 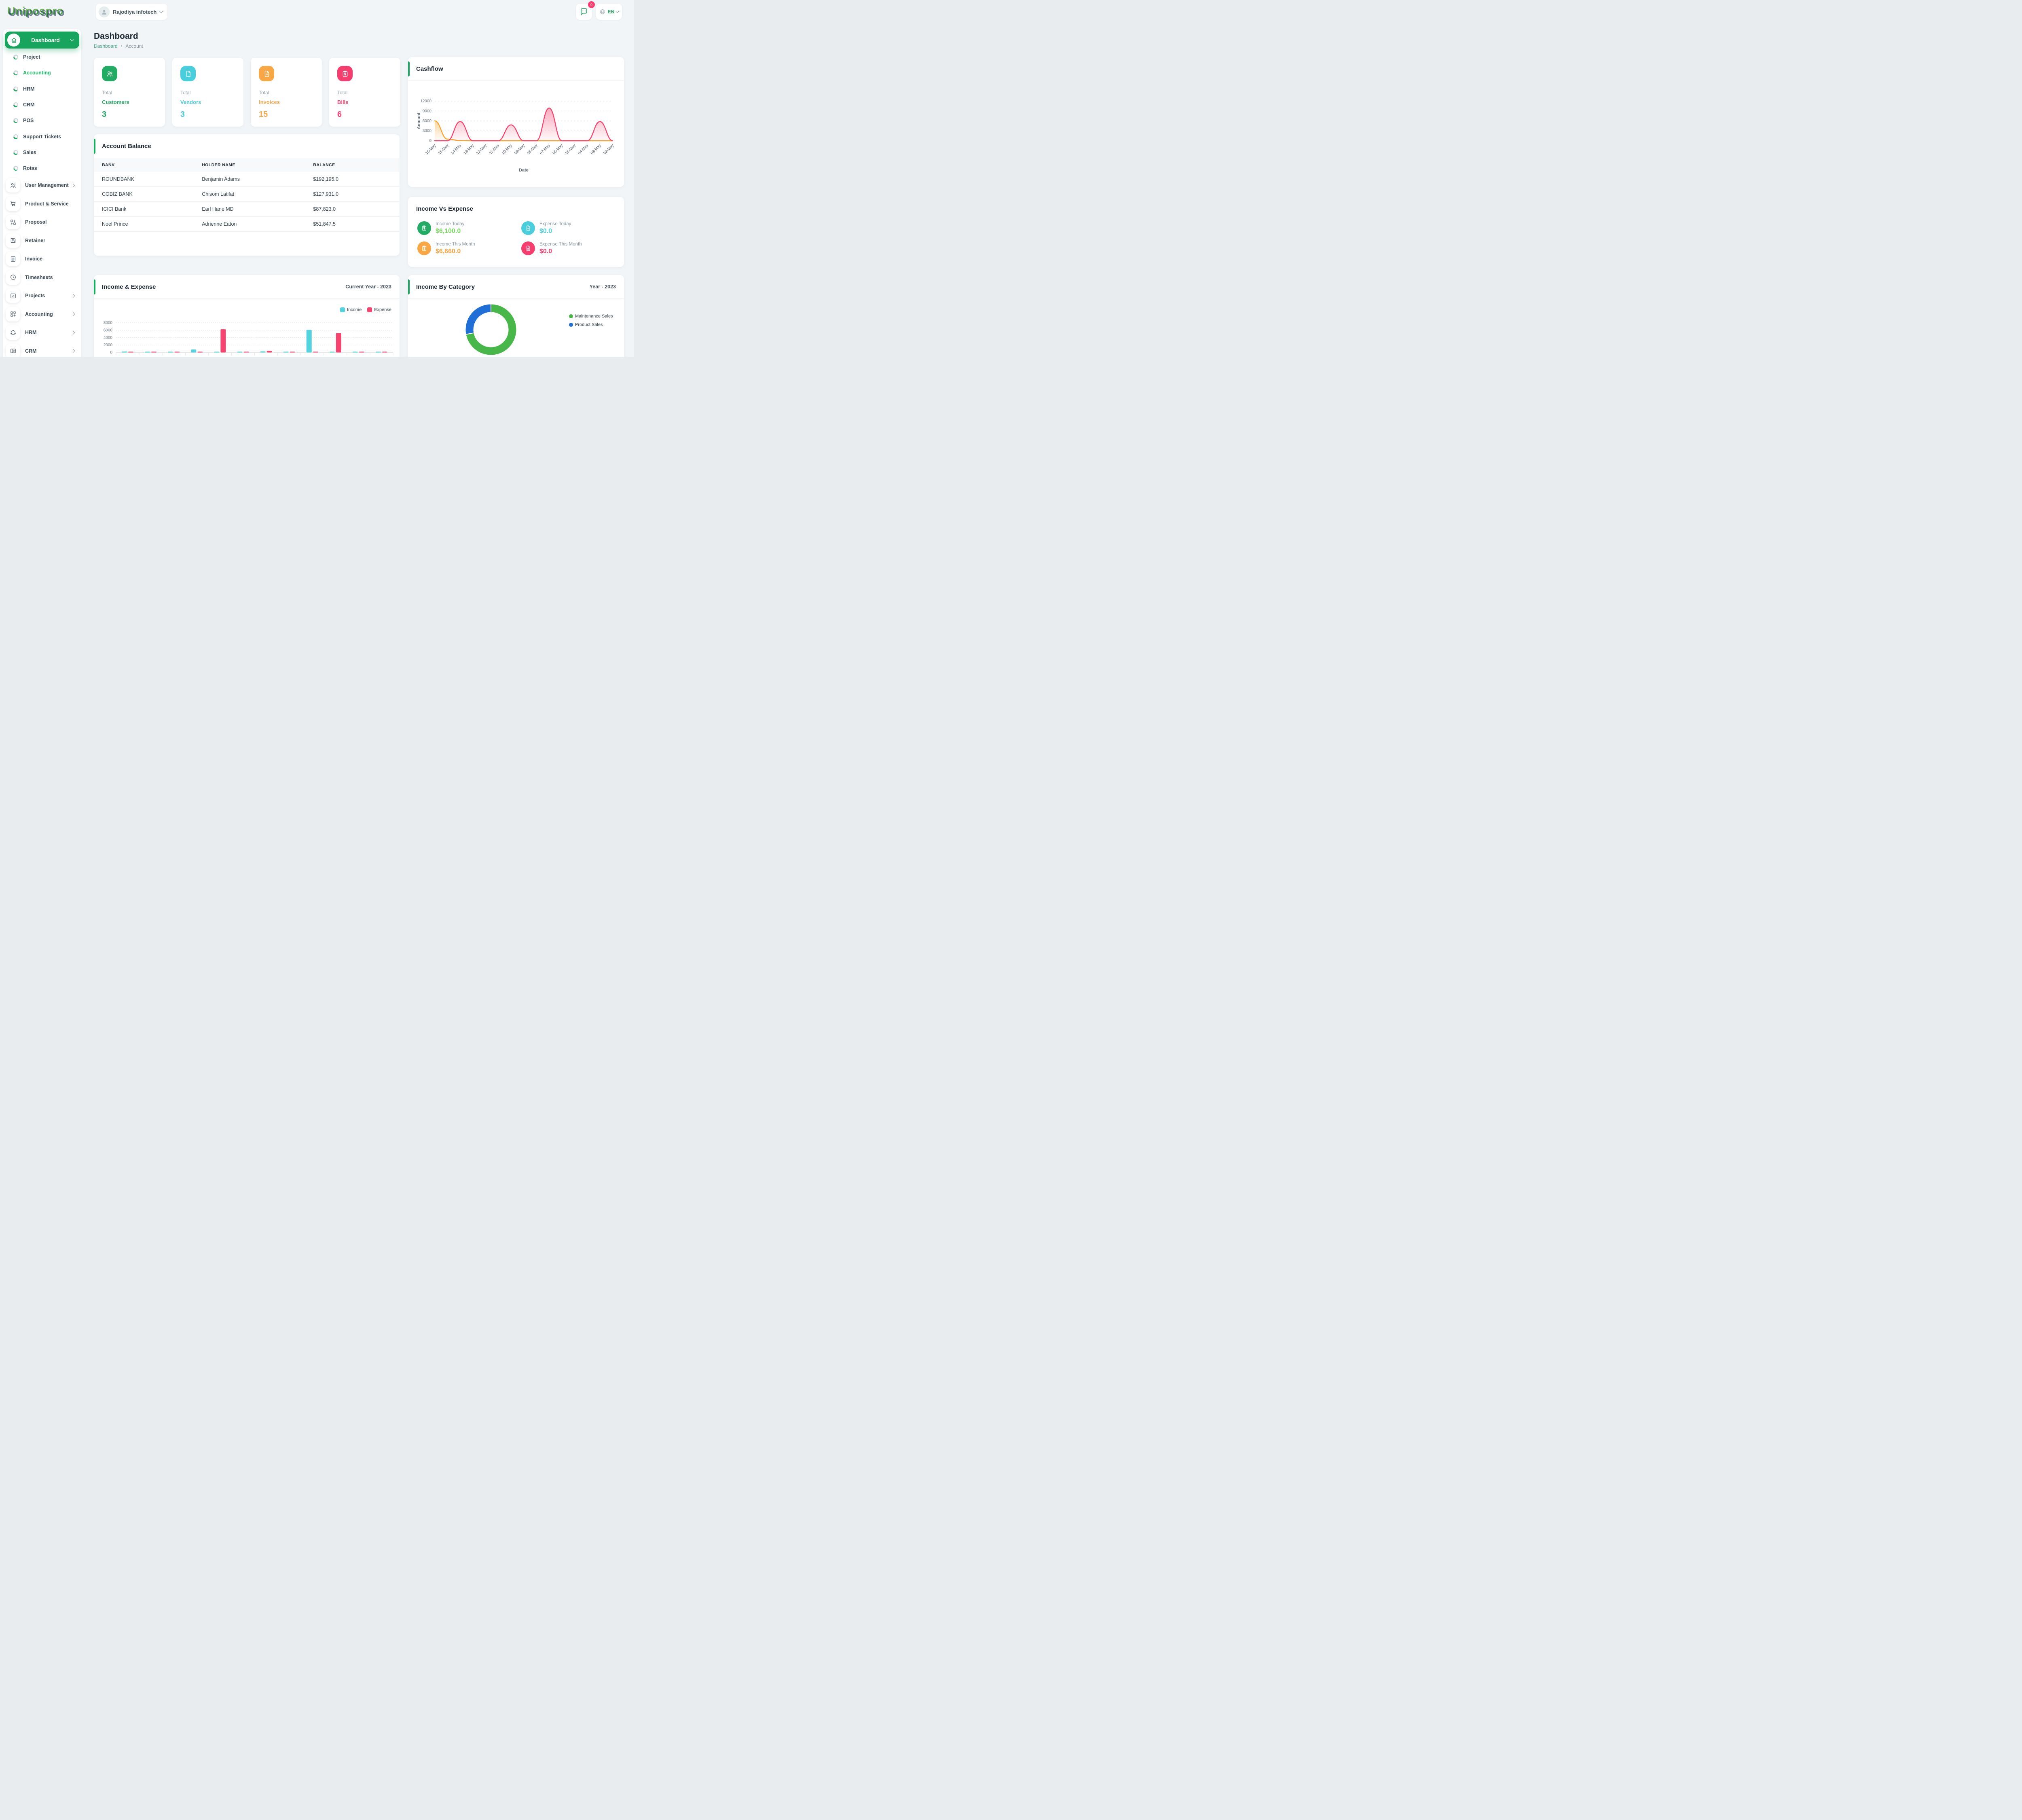 I want to click on ive-label: Income This Month, so click(x=455, y=244).